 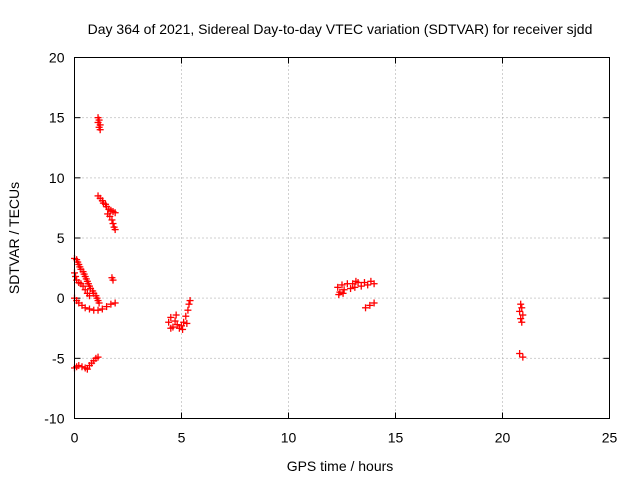 What do you see at coordinates (57, 178) in the screenshot?
I see `y-tick-label: 10` at bounding box center [57, 178].